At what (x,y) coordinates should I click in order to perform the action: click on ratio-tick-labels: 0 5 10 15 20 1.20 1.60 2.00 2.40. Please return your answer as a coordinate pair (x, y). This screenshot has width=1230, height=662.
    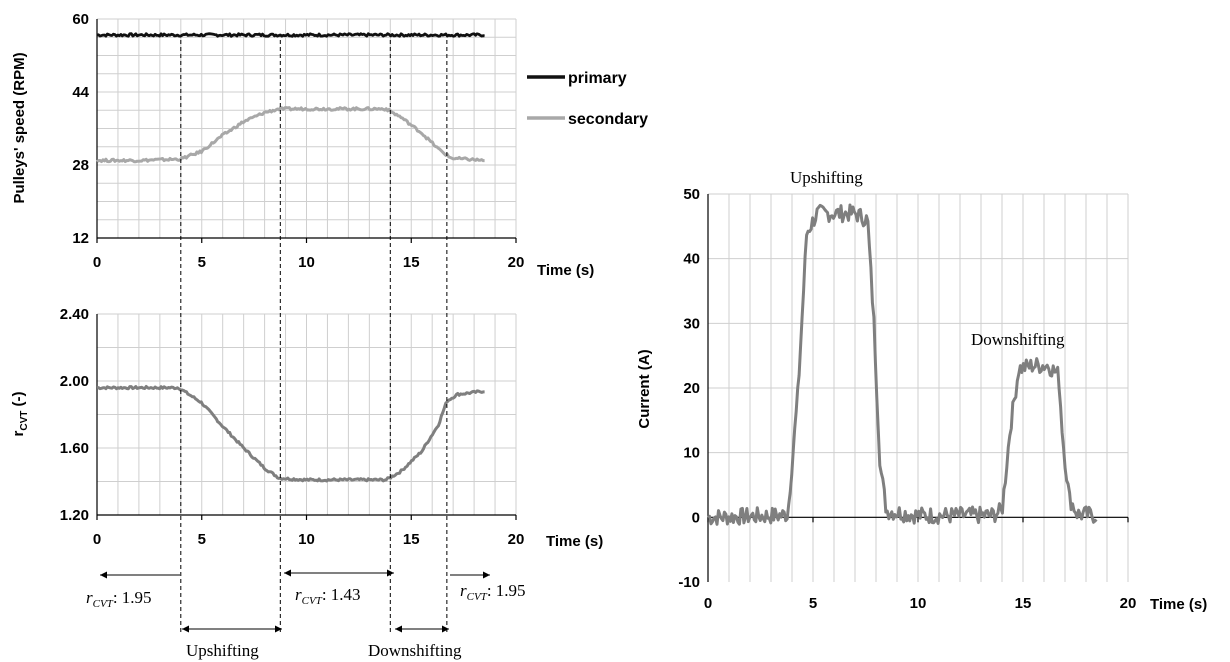
    Looking at the image, I should click on (292, 427).